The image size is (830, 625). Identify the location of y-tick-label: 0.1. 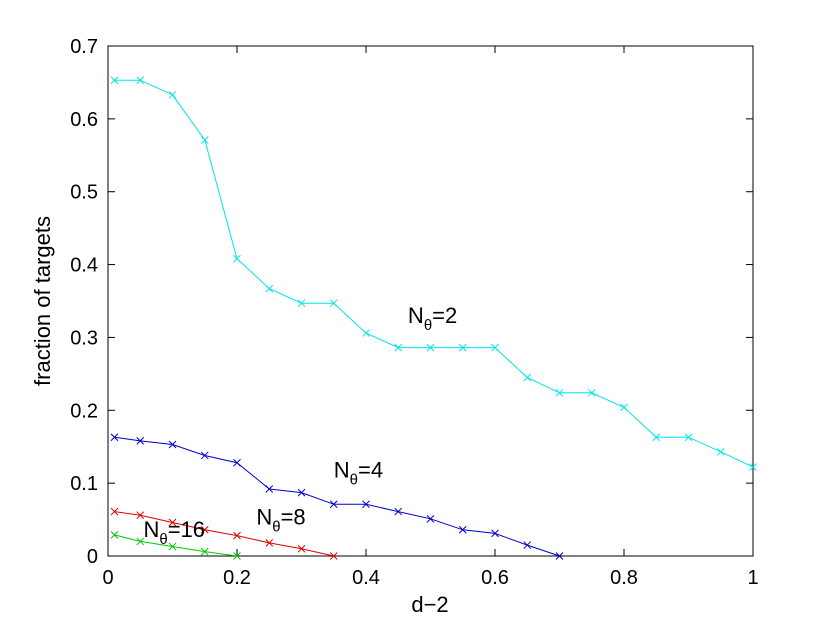
(84, 484).